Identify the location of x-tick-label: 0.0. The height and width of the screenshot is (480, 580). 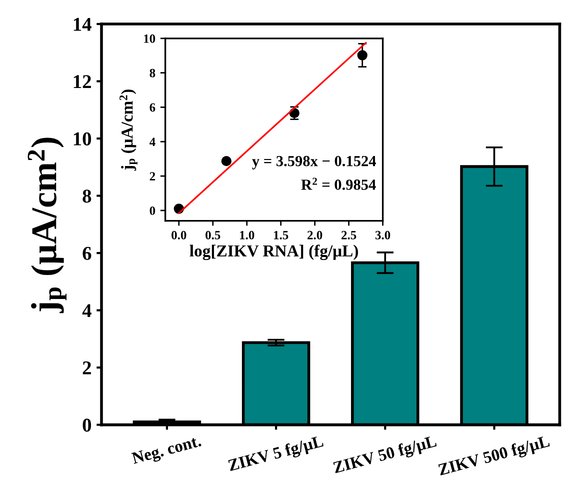
(179, 235).